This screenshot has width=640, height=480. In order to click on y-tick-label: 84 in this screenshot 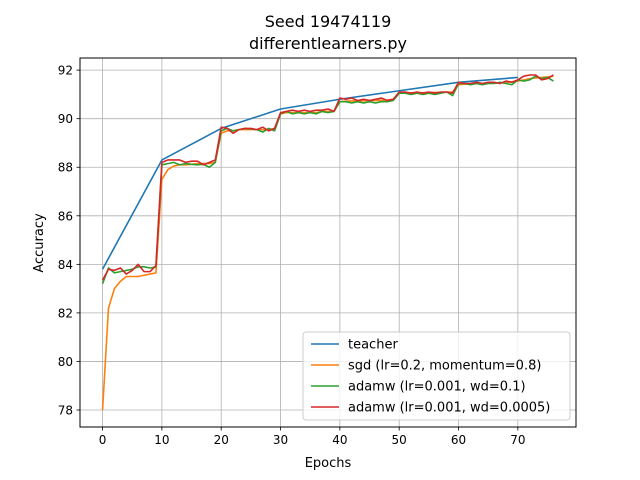, I will do `click(65, 265)`.